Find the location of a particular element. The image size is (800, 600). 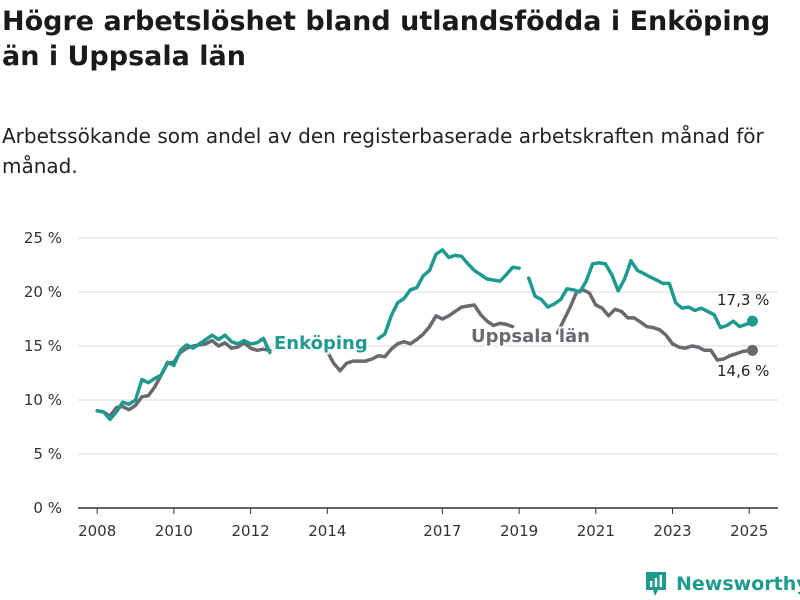

x-axis-ticks: 2008 2010 2012 2014 2017 2019 2021 2023 2025 is located at coordinates (423, 524).